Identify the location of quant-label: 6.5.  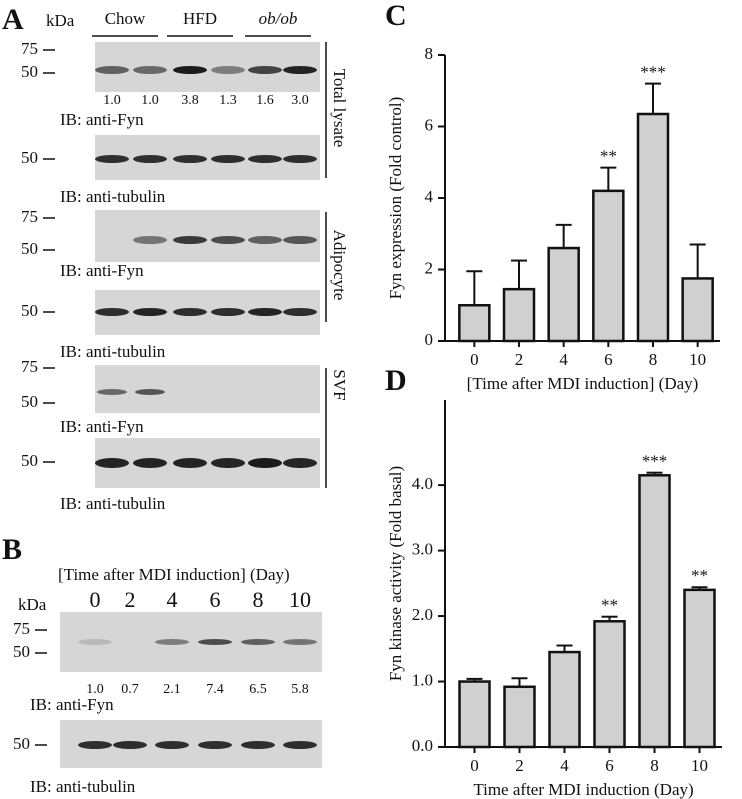
(258, 689).